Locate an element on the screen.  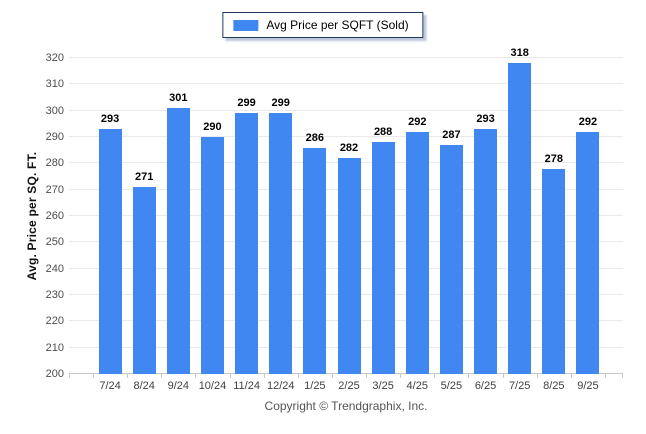
y-tick-label: 200 is located at coordinates (54, 374).